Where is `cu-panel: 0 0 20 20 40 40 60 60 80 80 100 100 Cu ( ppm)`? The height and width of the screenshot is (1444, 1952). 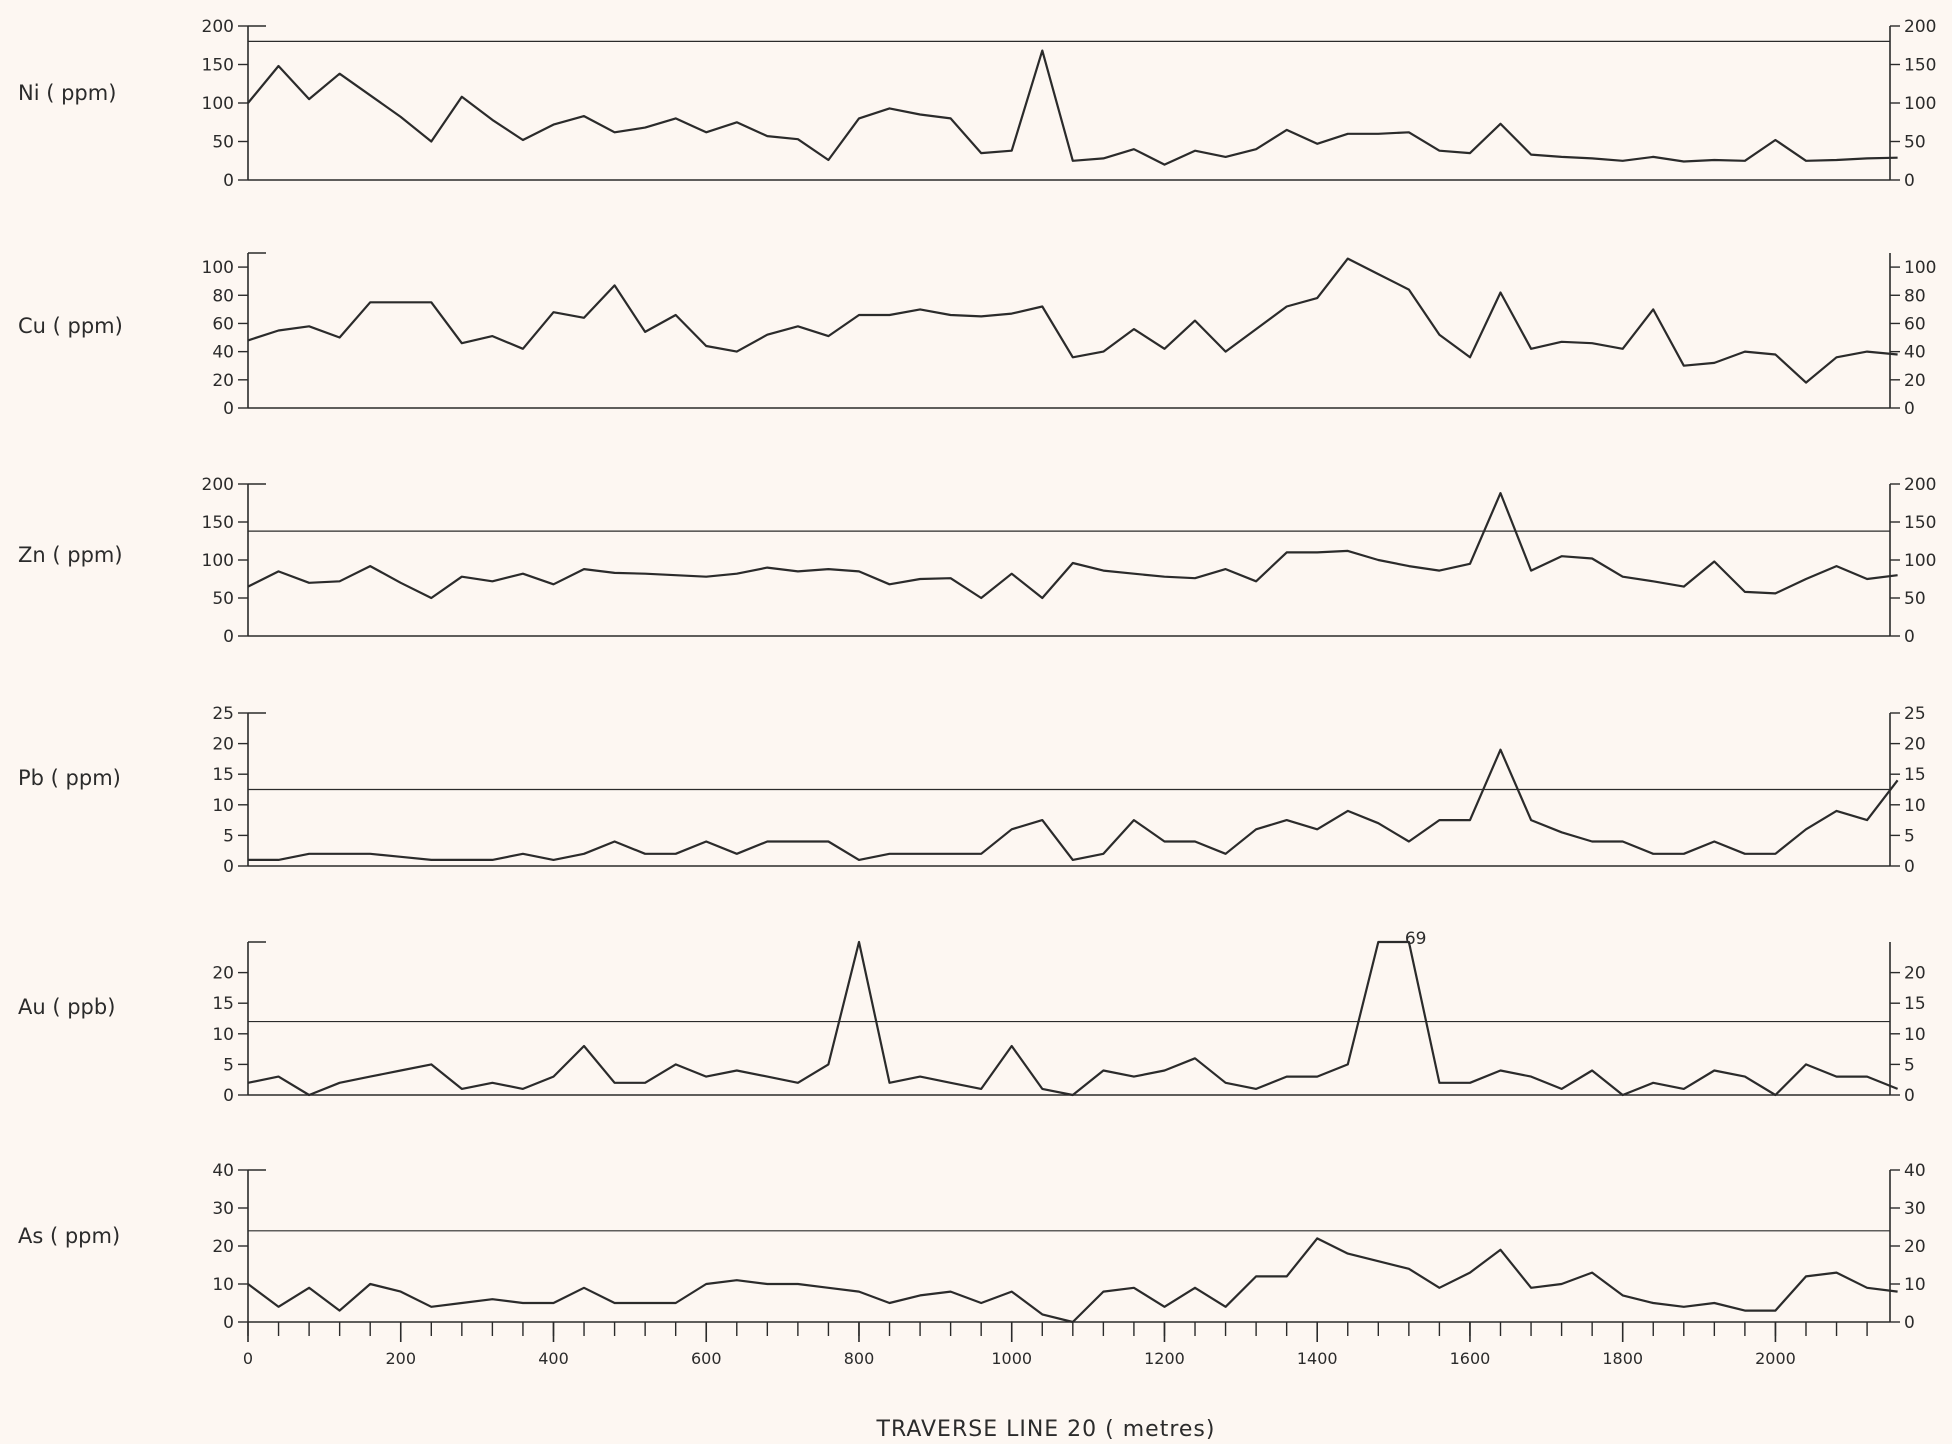
cu-panel: 0 0 20 20 40 40 60 60 80 80 100 100 Cu ( ppm) is located at coordinates (977, 335).